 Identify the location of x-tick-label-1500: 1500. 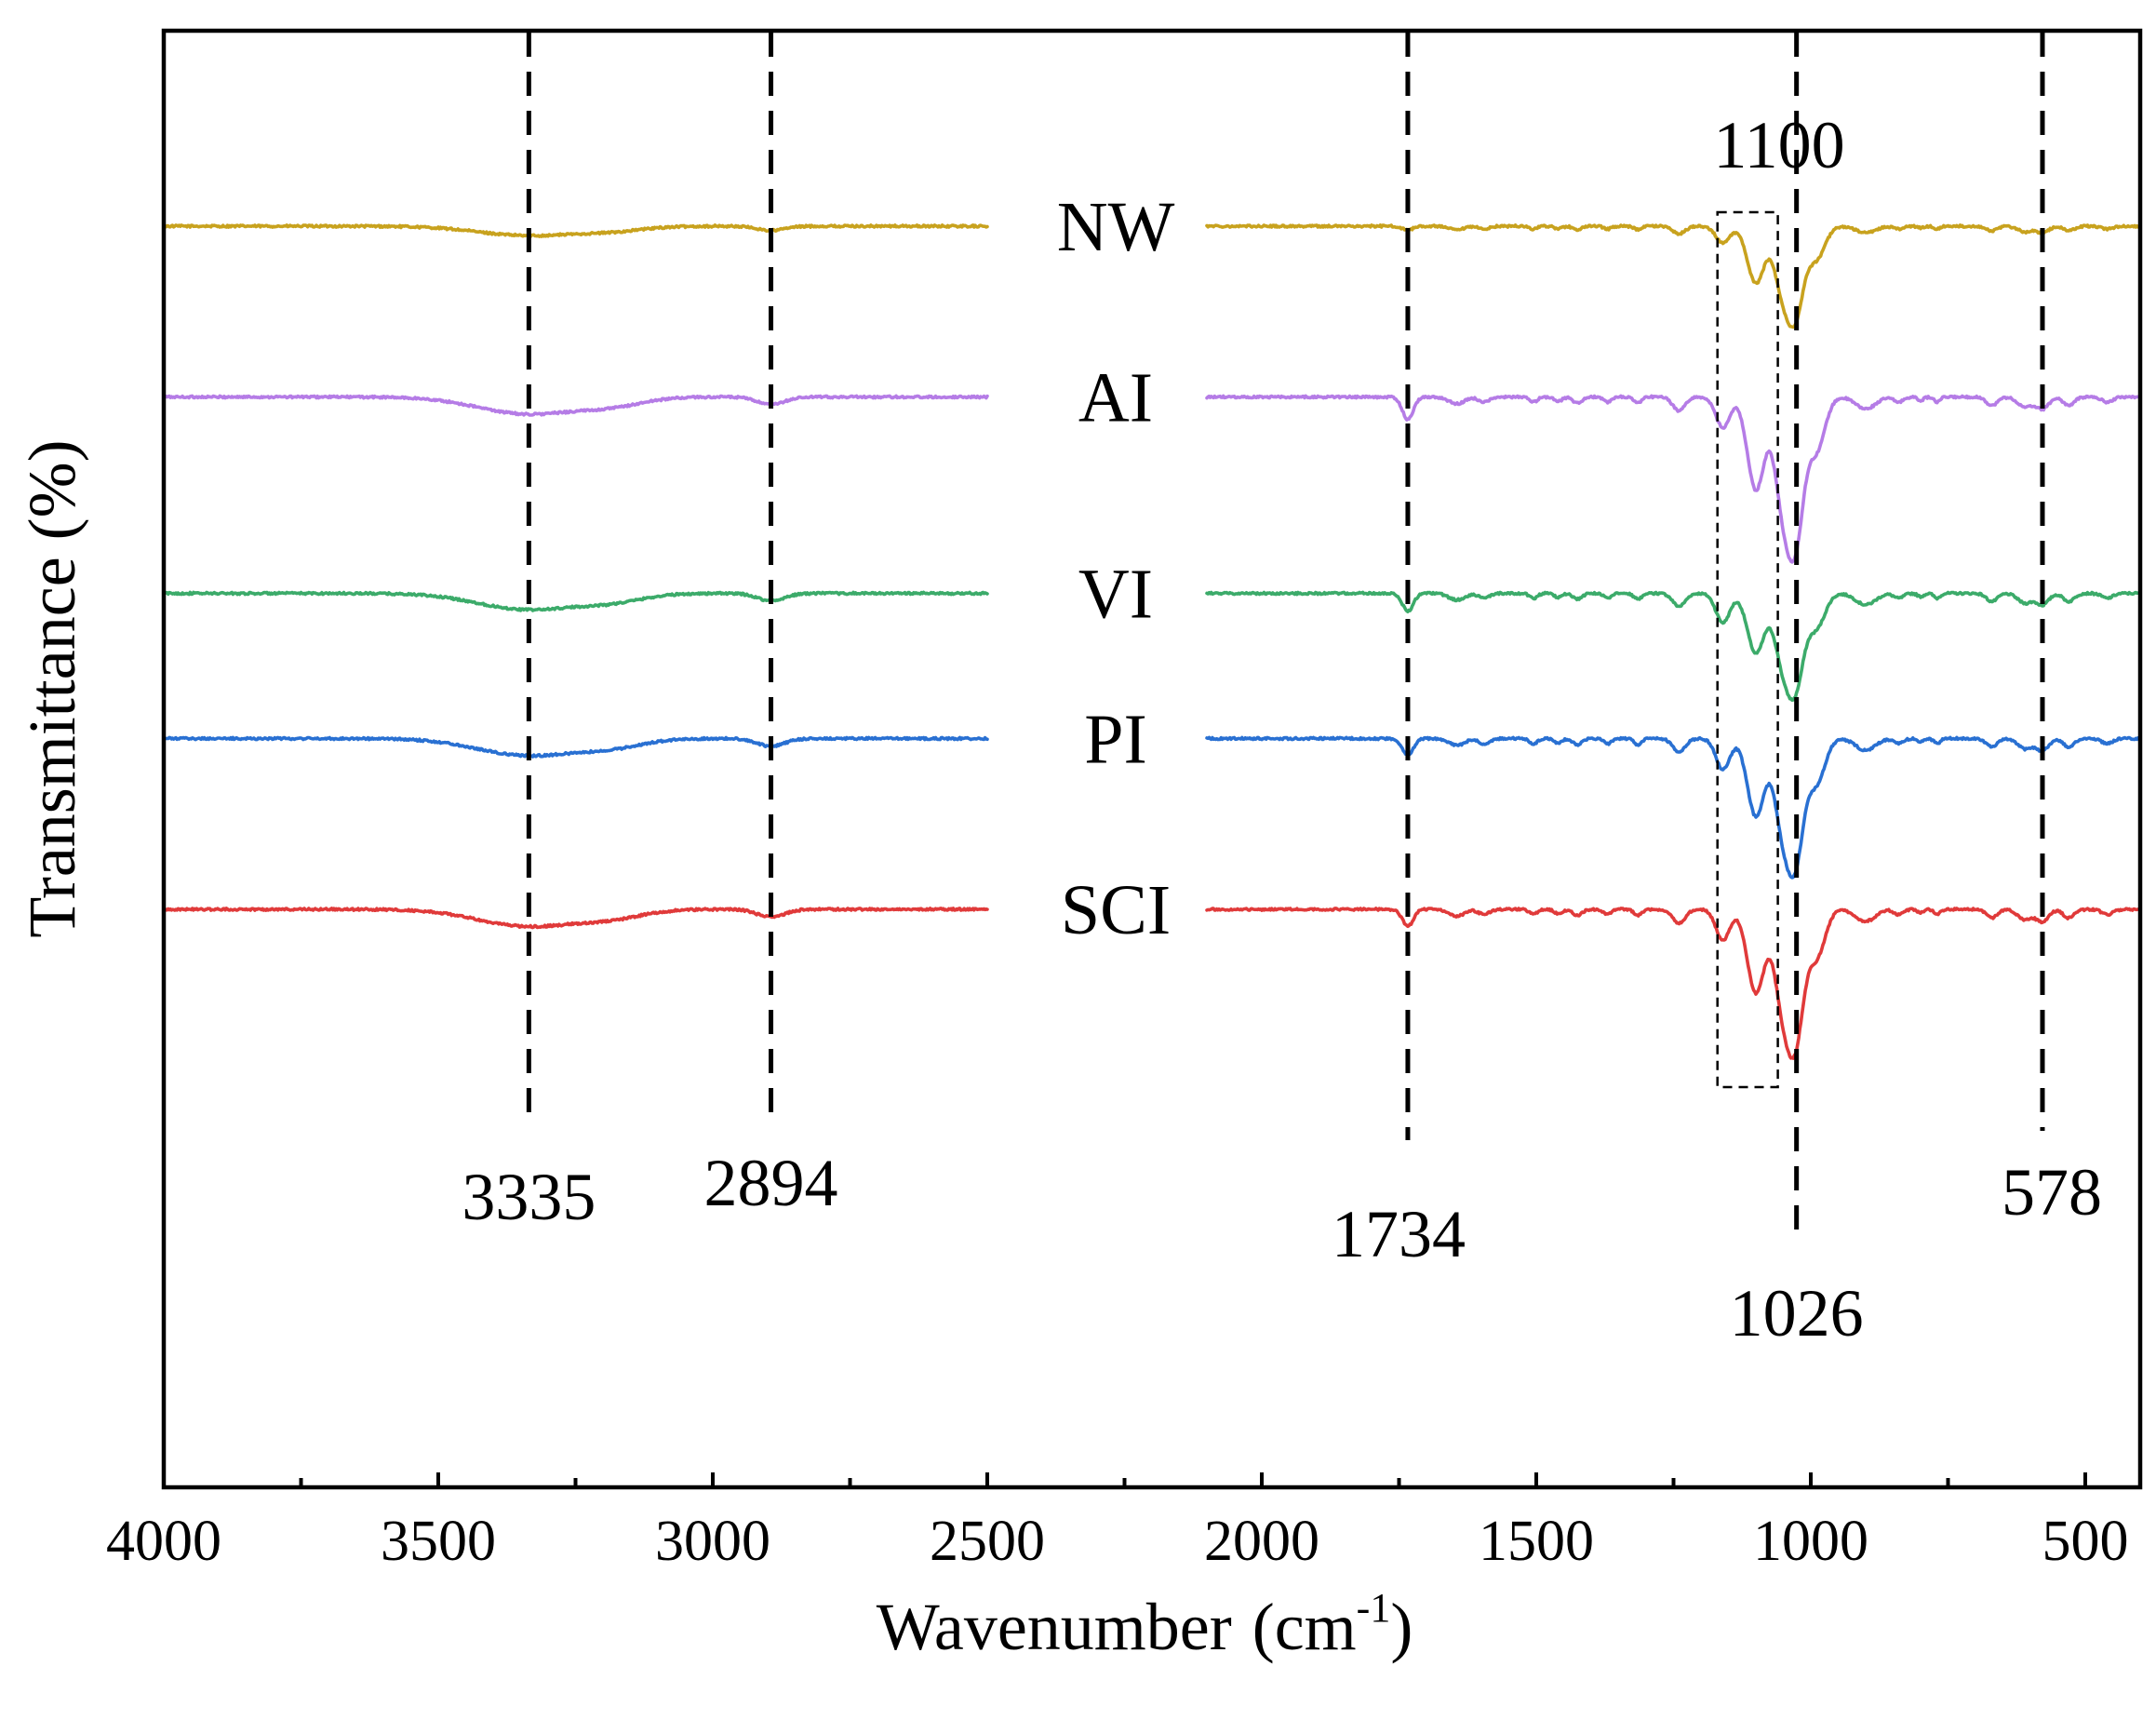
(1536, 1542).